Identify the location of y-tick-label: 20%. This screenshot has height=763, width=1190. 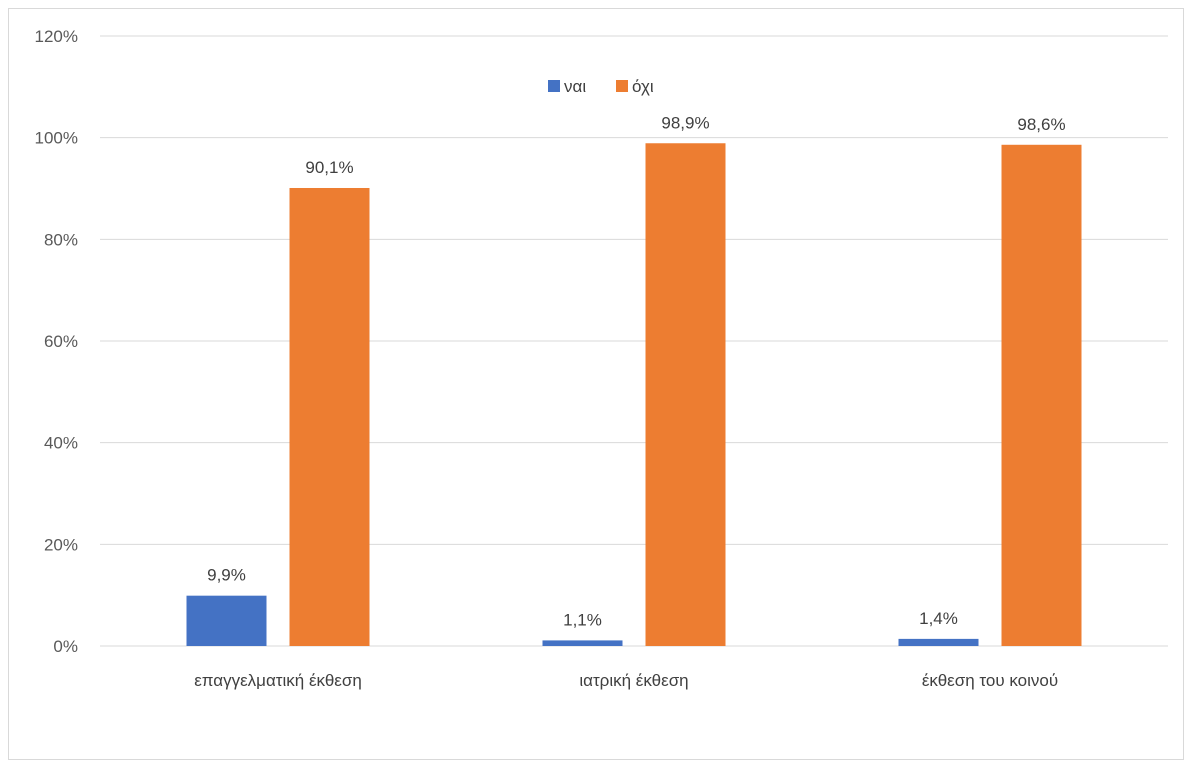
(61, 544).